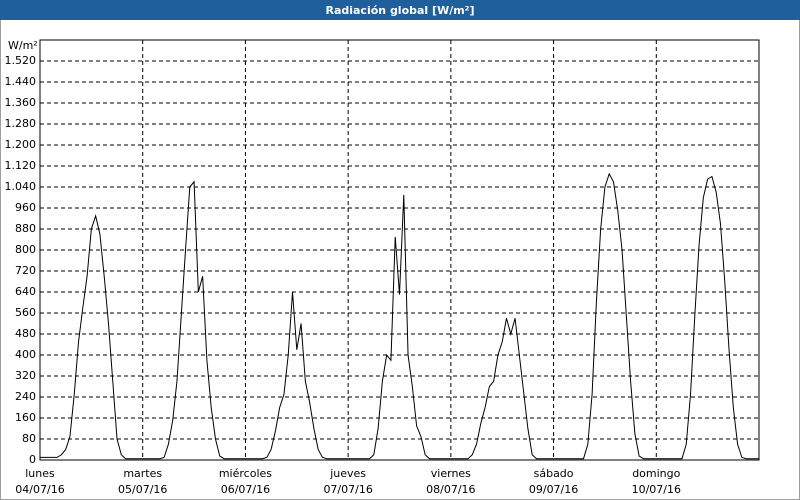 The height and width of the screenshot is (500, 800). What do you see at coordinates (656, 489) in the screenshot?
I see `x-tick-date: 10/07/16` at bounding box center [656, 489].